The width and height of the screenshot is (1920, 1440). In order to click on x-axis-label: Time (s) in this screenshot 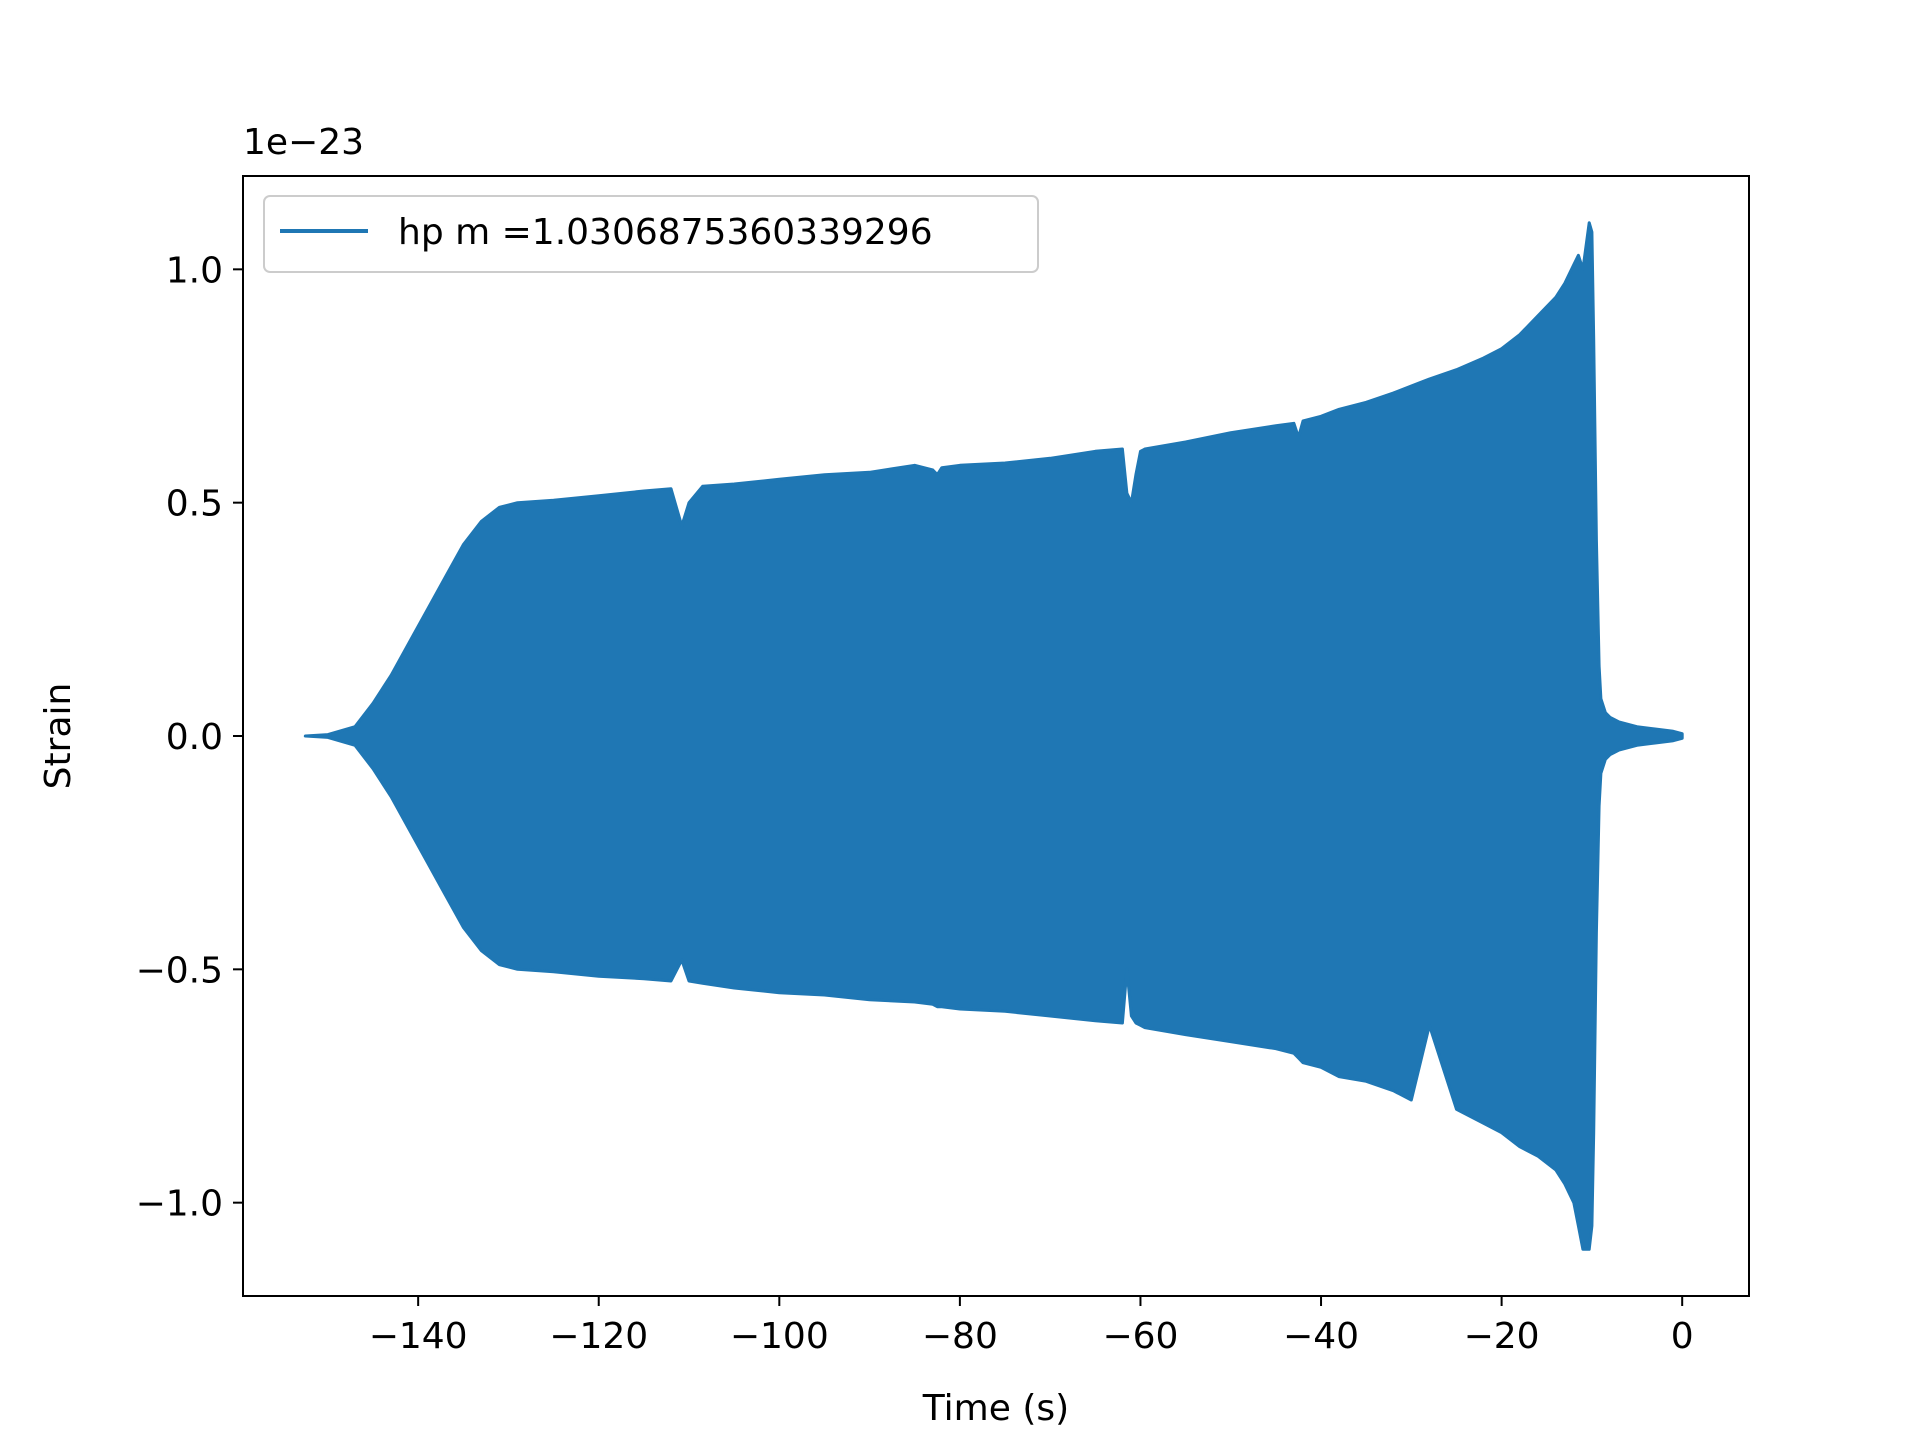, I will do `click(995, 1408)`.